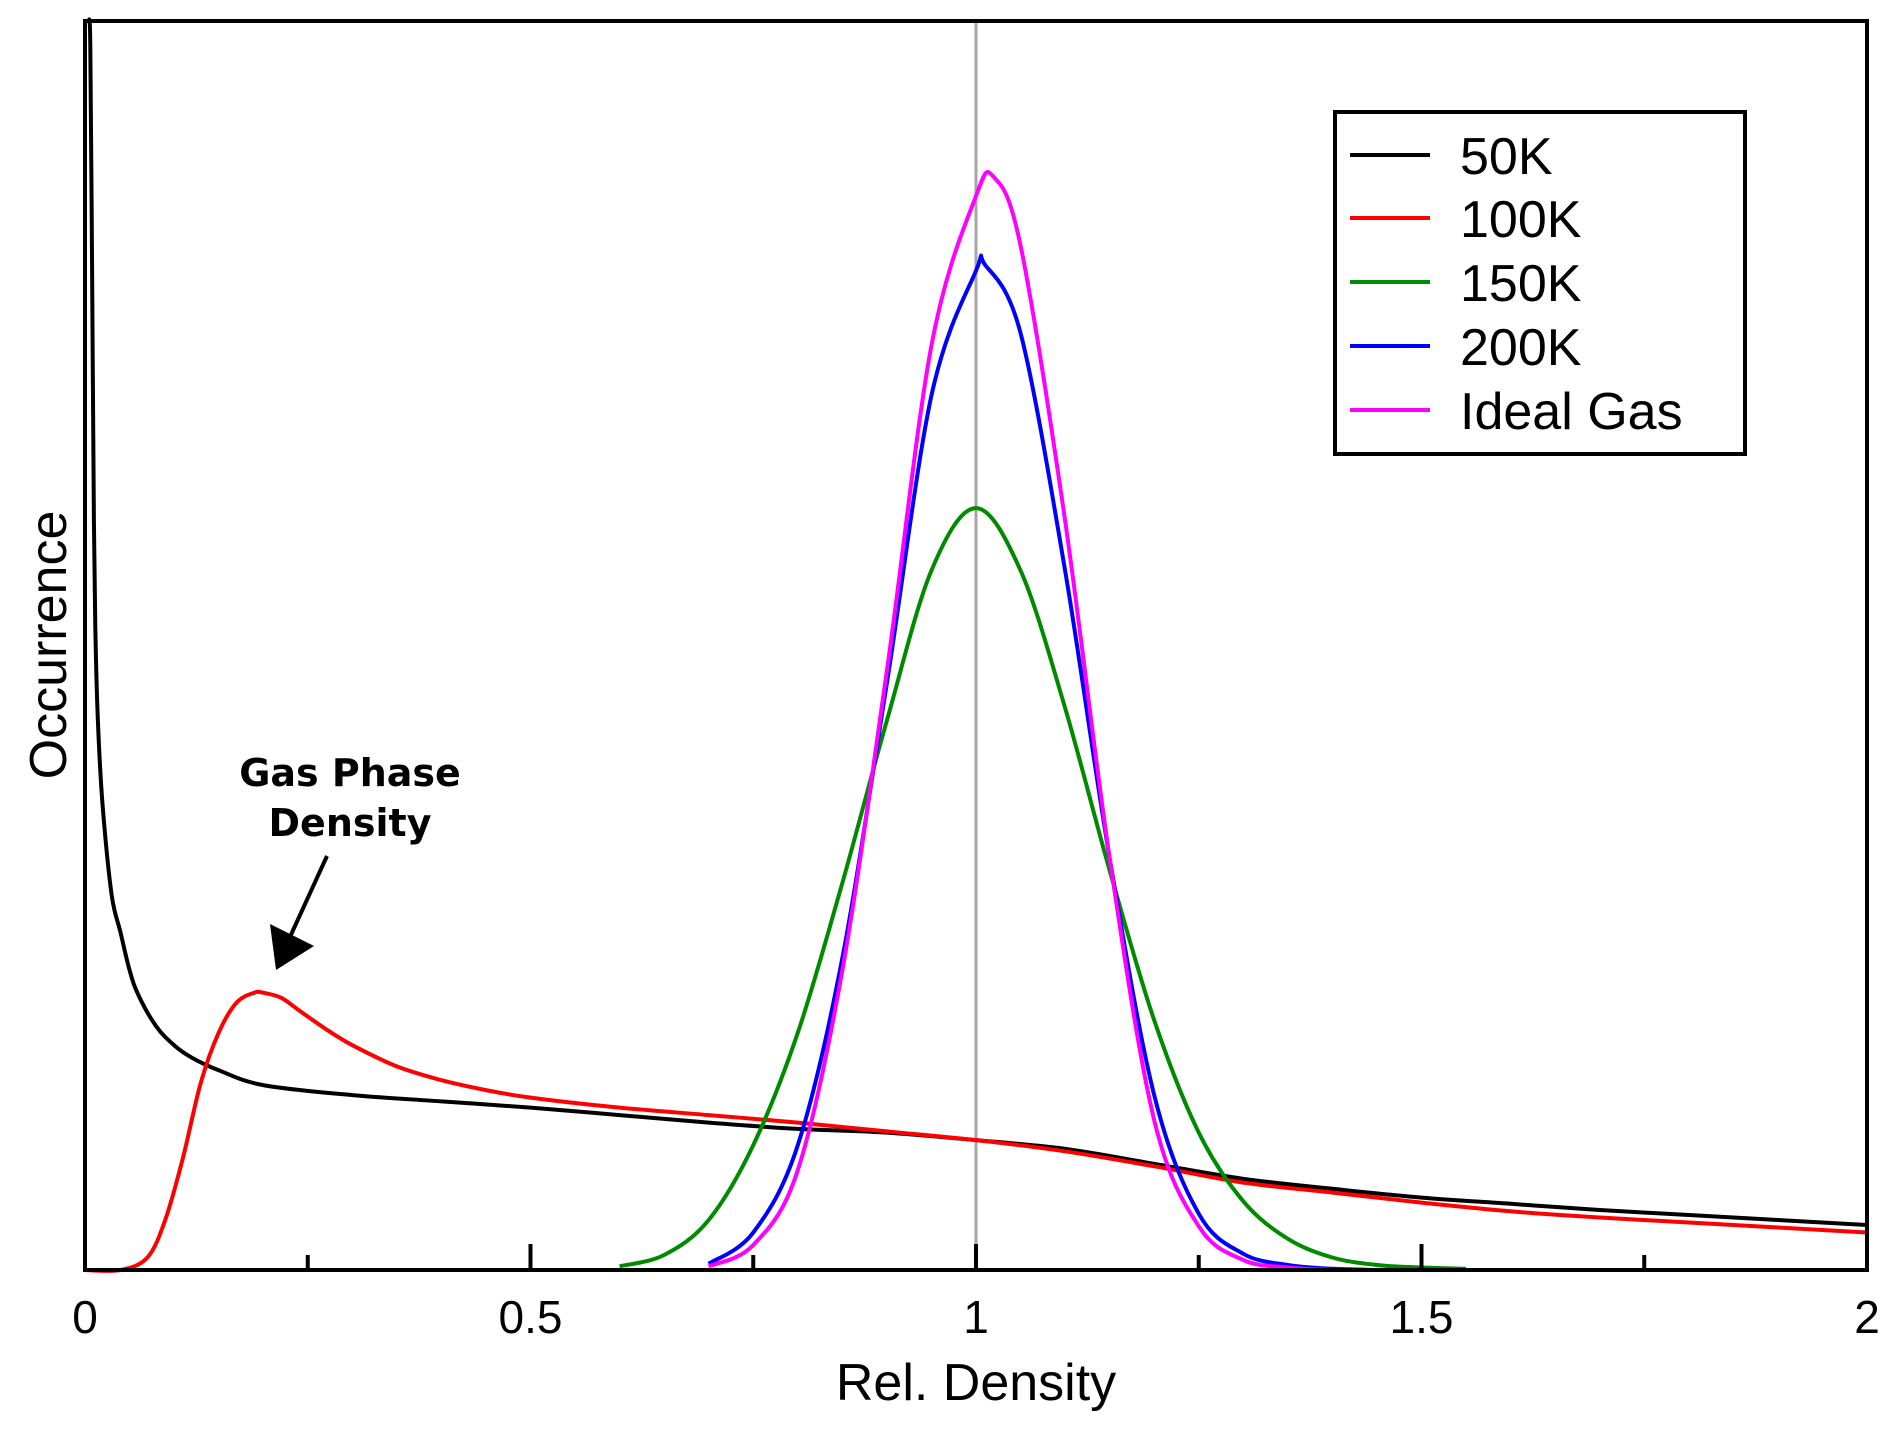 This screenshot has width=1902, height=1433. What do you see at coordinates (350, 823) in the screenshot?
I see `annotation-line-2: Density` at bounding box center [350, 823].